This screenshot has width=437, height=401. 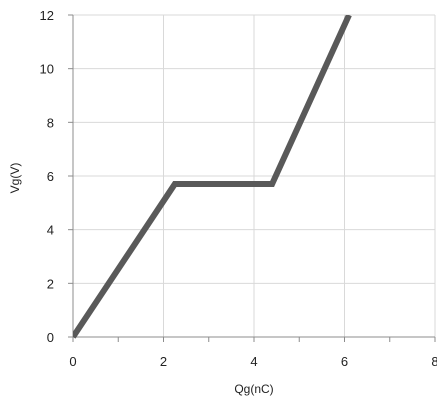 I want to click on y-tick-labels: 0 2 4 6 8 10 12, so click(x=47, y=176).